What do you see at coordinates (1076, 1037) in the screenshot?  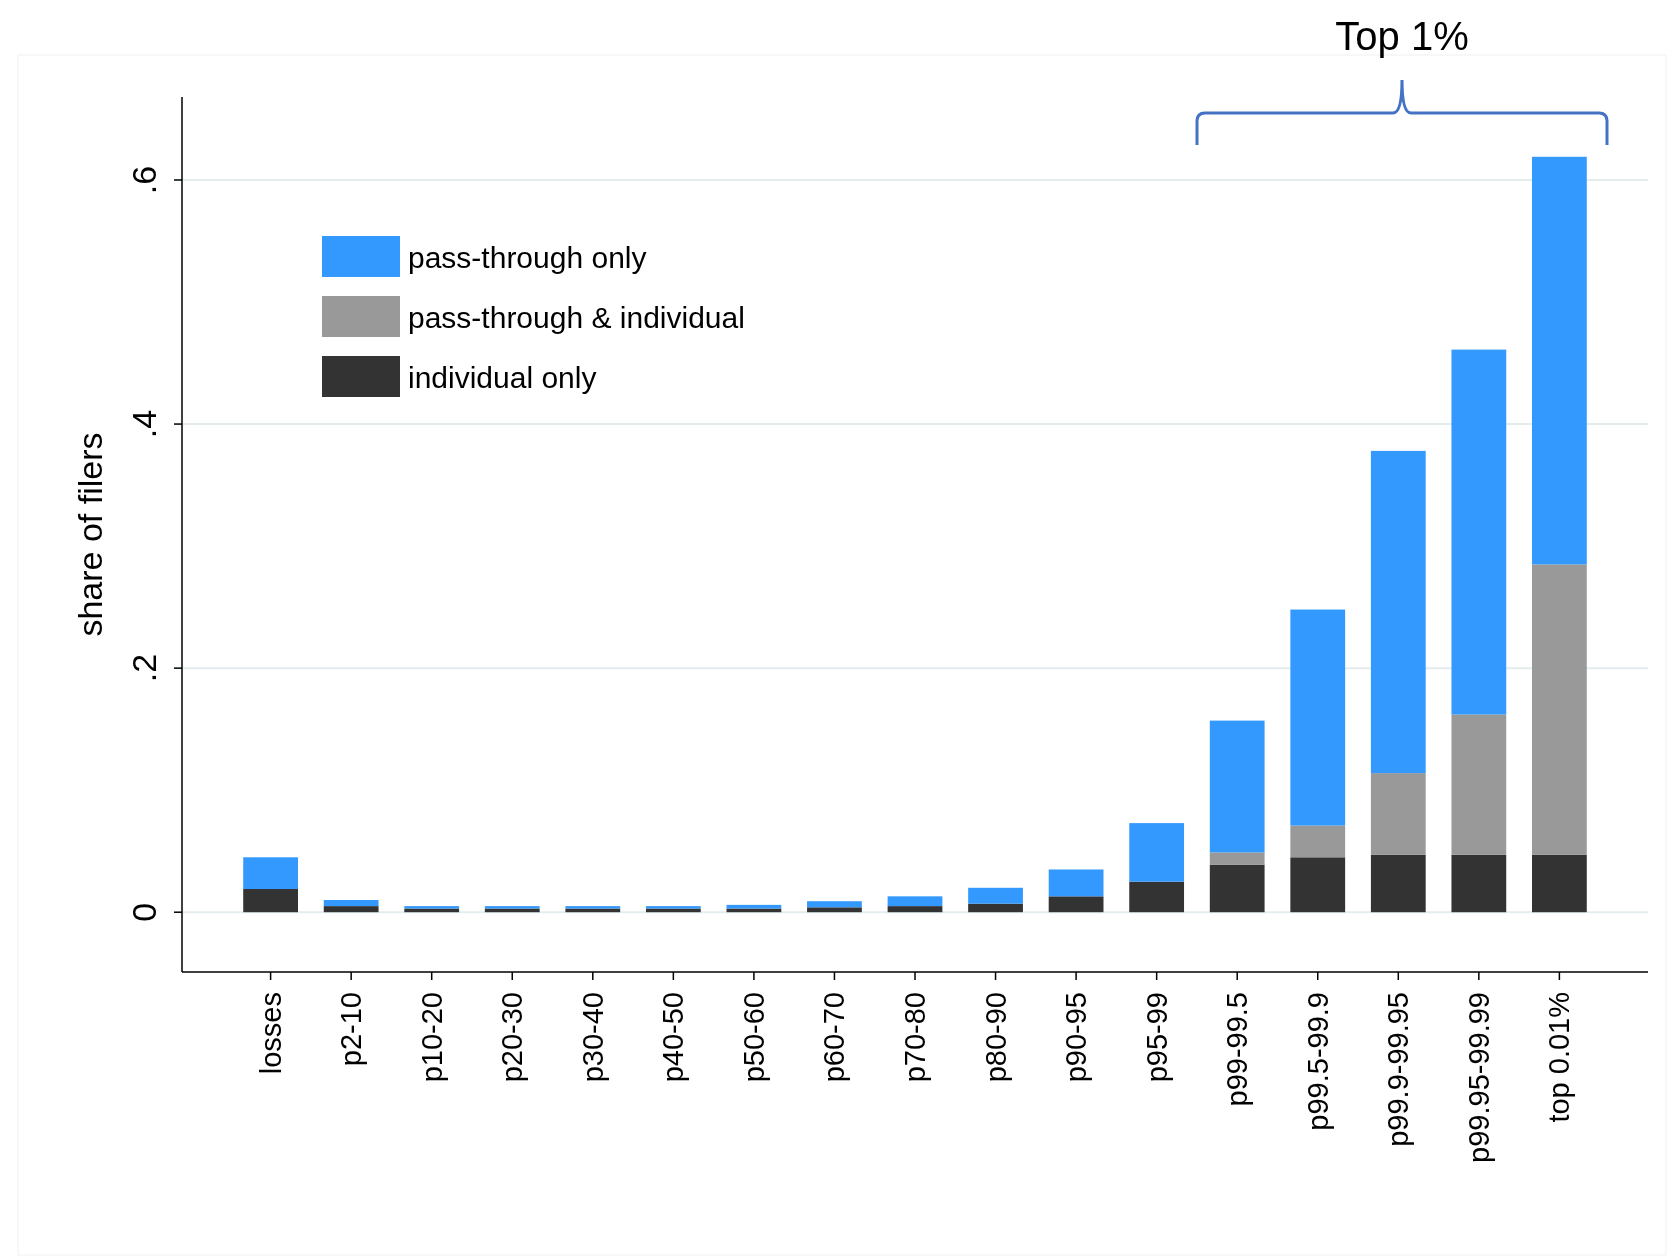 I see `x-tick-label: p90-95` at bounding box center [1076, 1037].